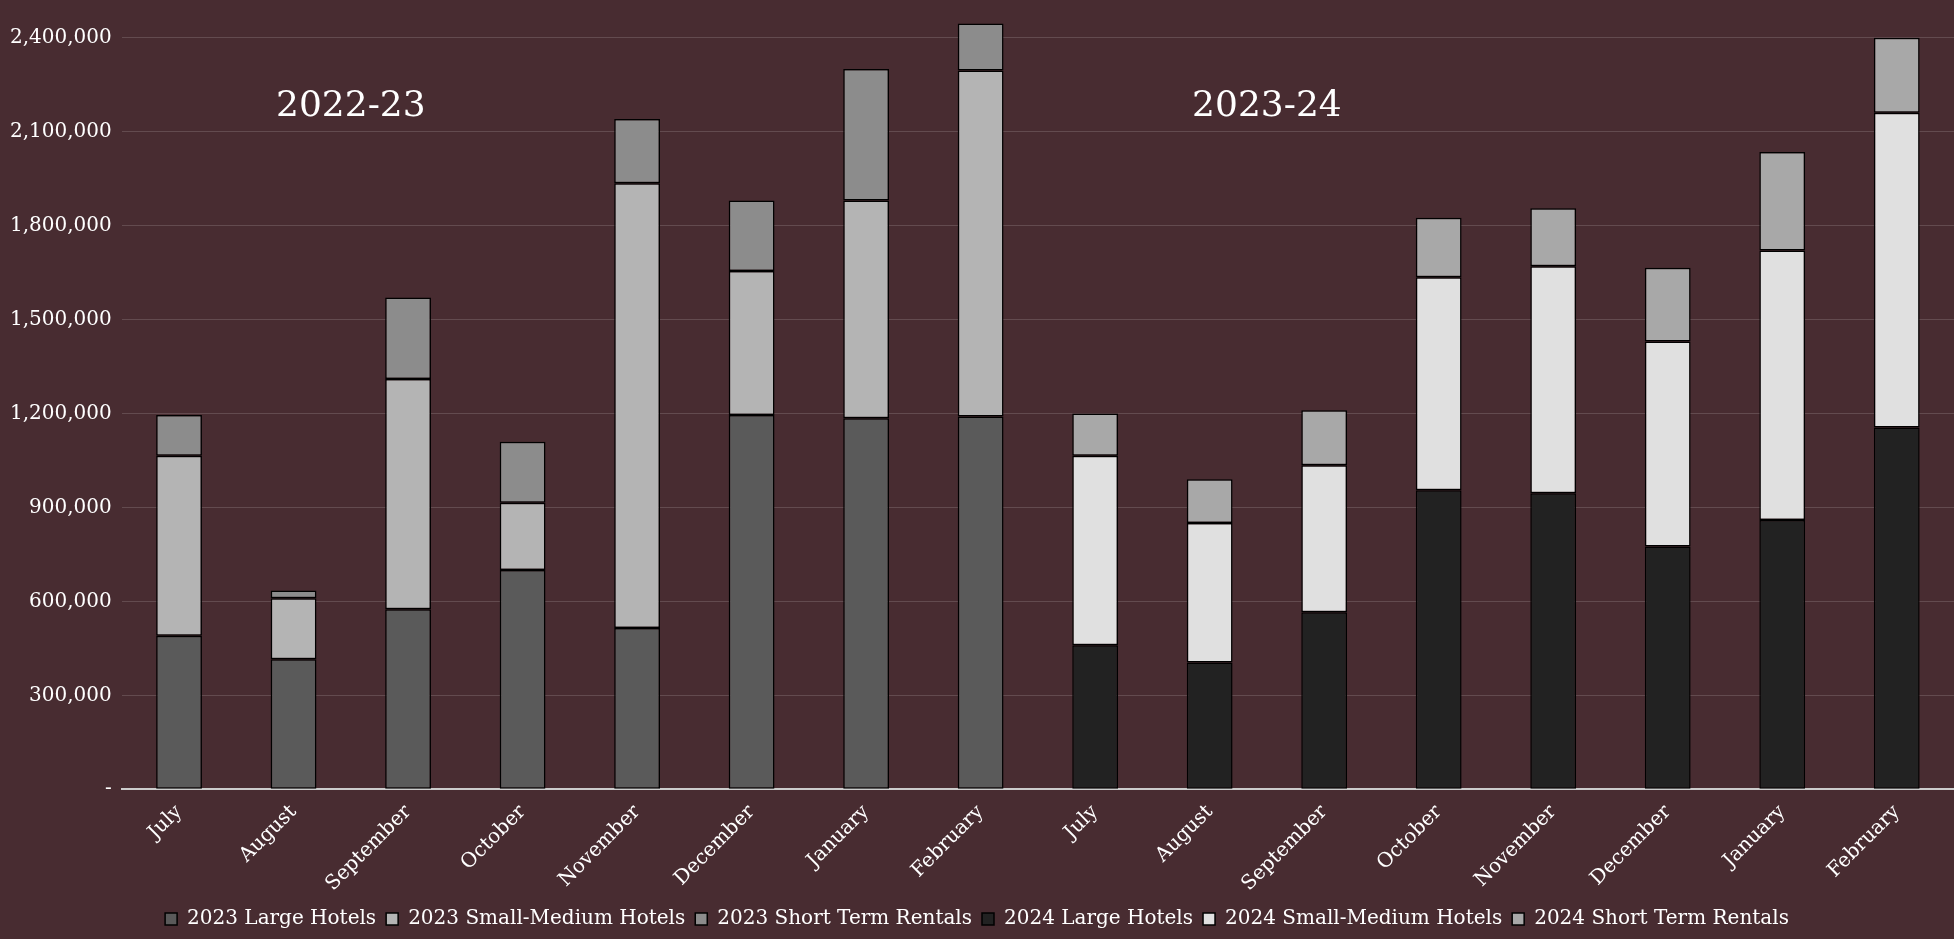  I want to click on legend-label: 2023 Small-Medium Hotels, so click(547, 917).